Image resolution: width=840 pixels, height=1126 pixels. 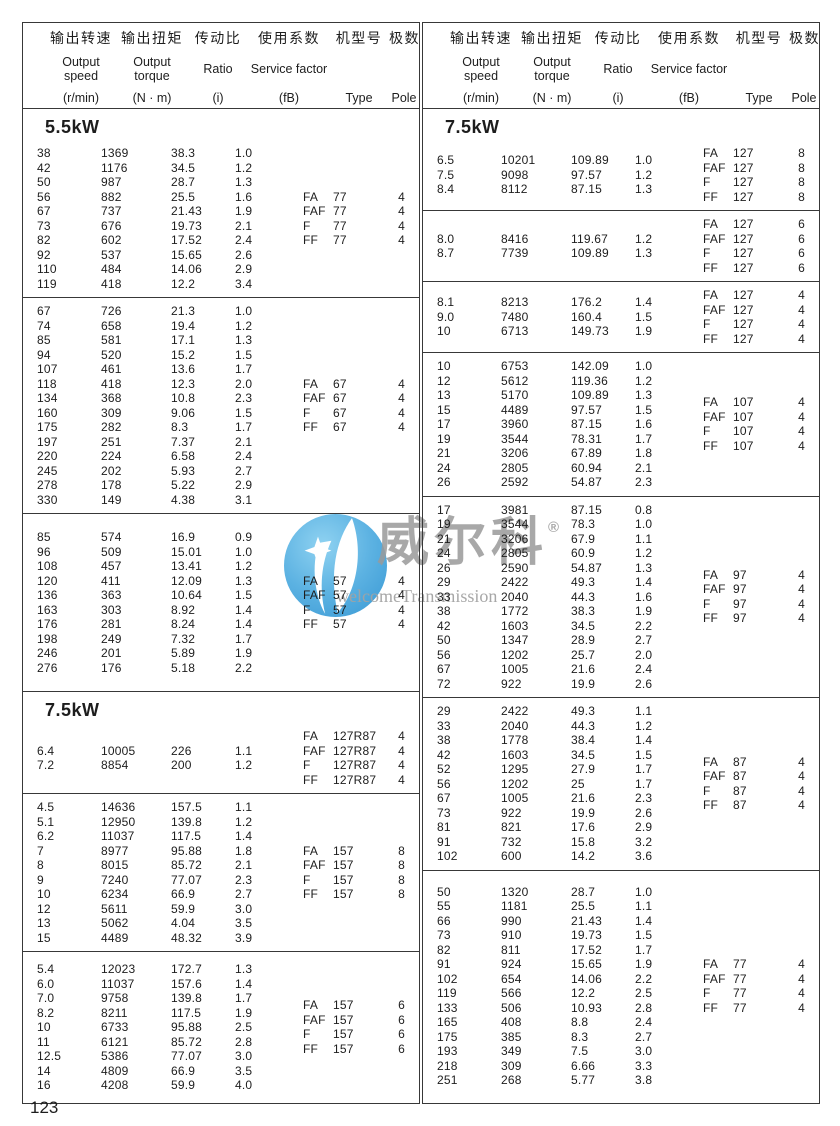 What do you see at coordinates (570, 582) in the screenshot?
I see `spec-row: 29 2422 49.3 1.4` at bounding box center [570, 582].